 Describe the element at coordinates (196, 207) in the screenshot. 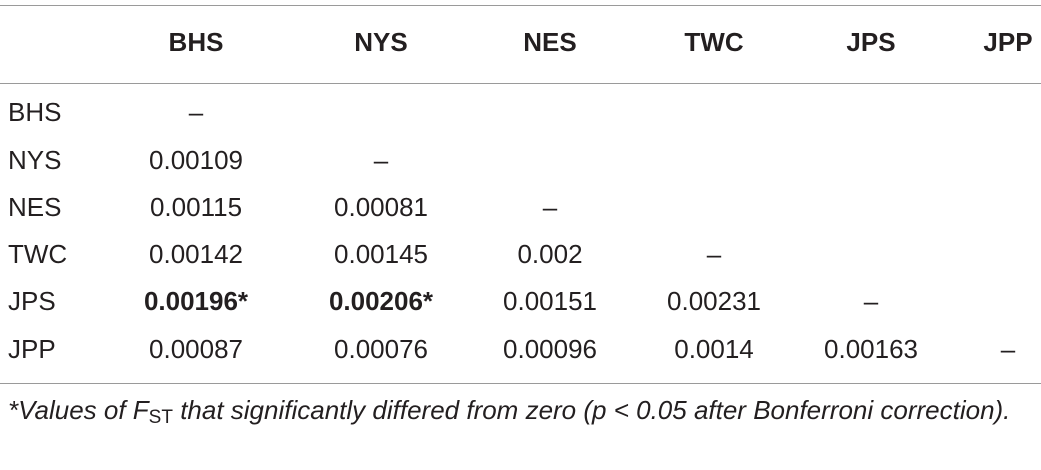

I see `table-cell: 0.00115` at that location.